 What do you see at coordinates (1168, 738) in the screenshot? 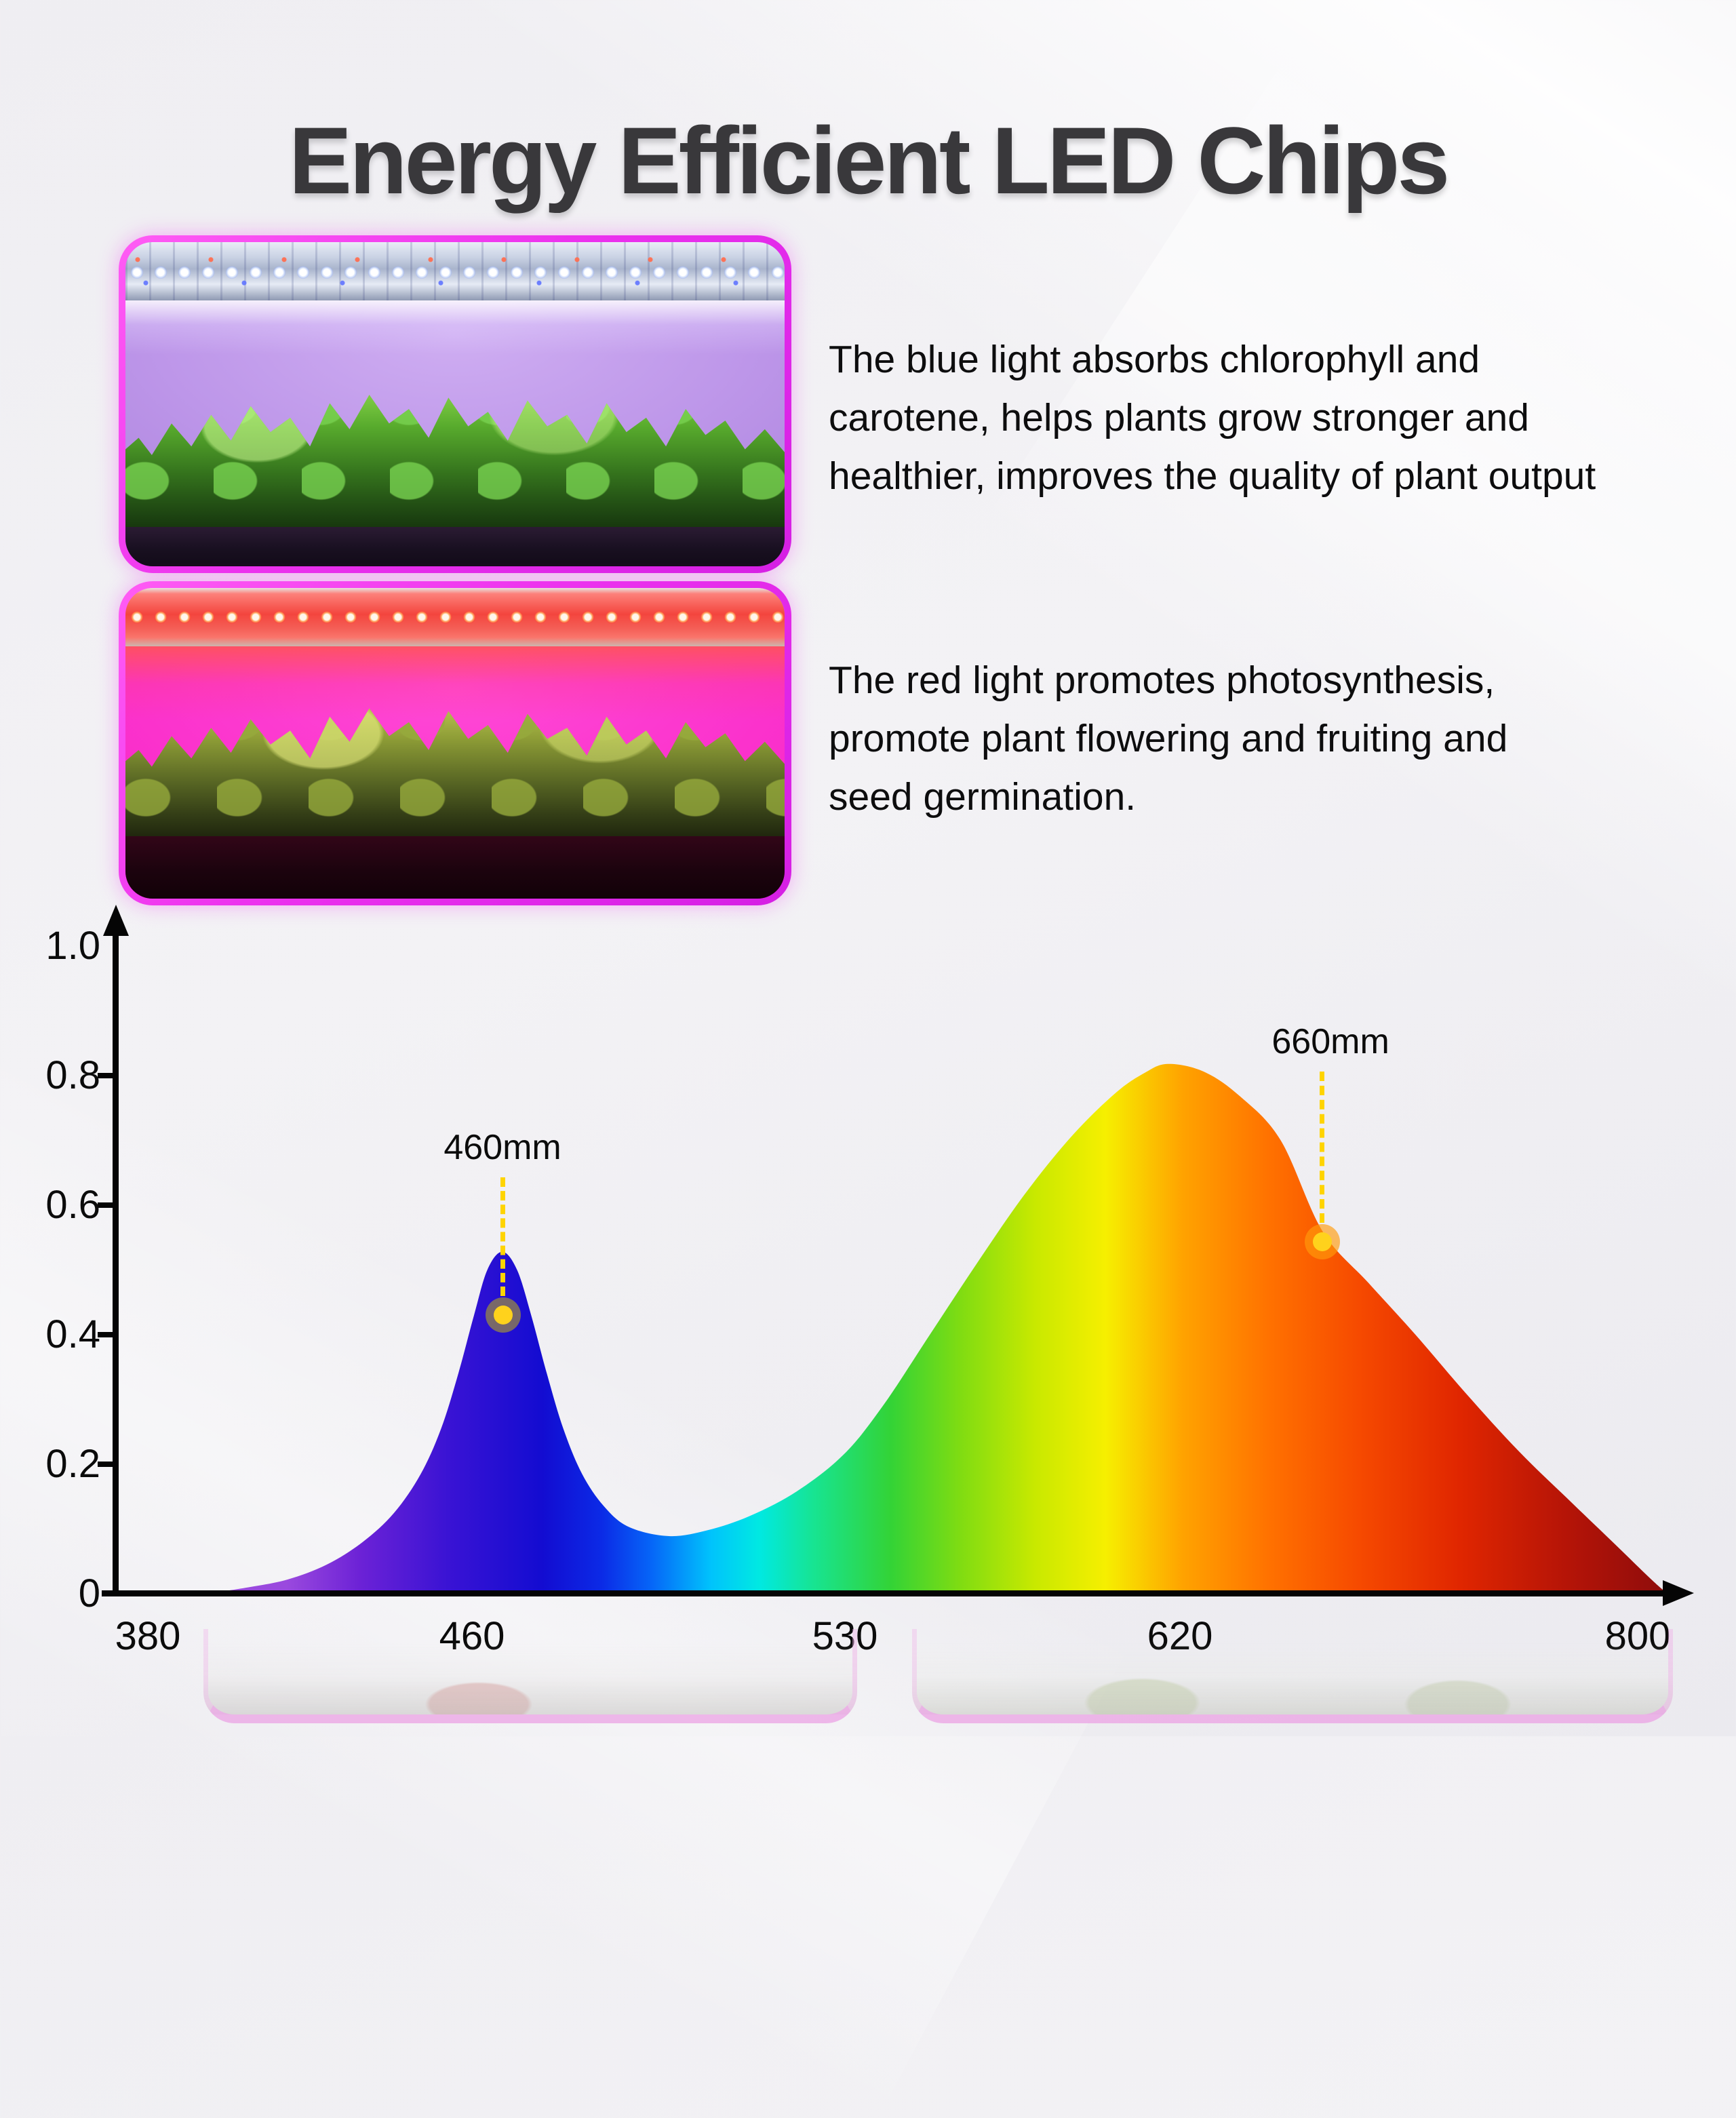
I see `text-line: promote plant flowering and fruiting and` at bounding box center [1168, 738].